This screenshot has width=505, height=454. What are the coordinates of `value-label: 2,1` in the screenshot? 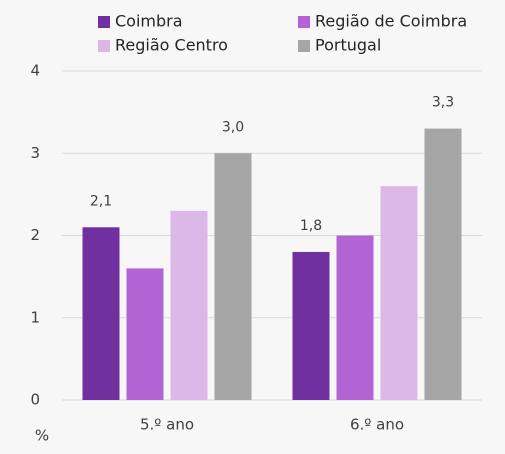 It's located at (101, 201).